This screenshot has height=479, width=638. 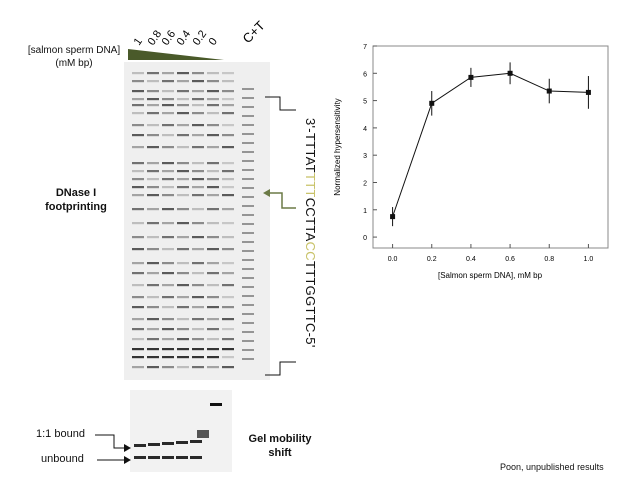 What do you see at coordinates (181, 431) in the screenshot?
I see `shift-gel` at bounding box center [181, 431].